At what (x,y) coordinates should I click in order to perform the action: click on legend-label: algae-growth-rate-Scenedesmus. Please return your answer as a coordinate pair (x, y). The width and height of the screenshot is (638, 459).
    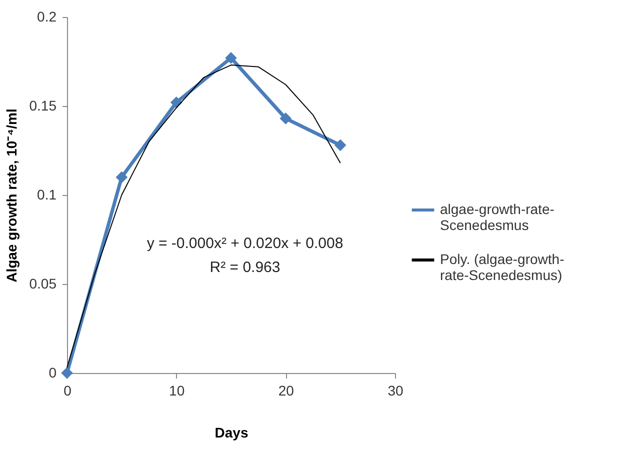
    Looking at the image, I should click on (497, 217).